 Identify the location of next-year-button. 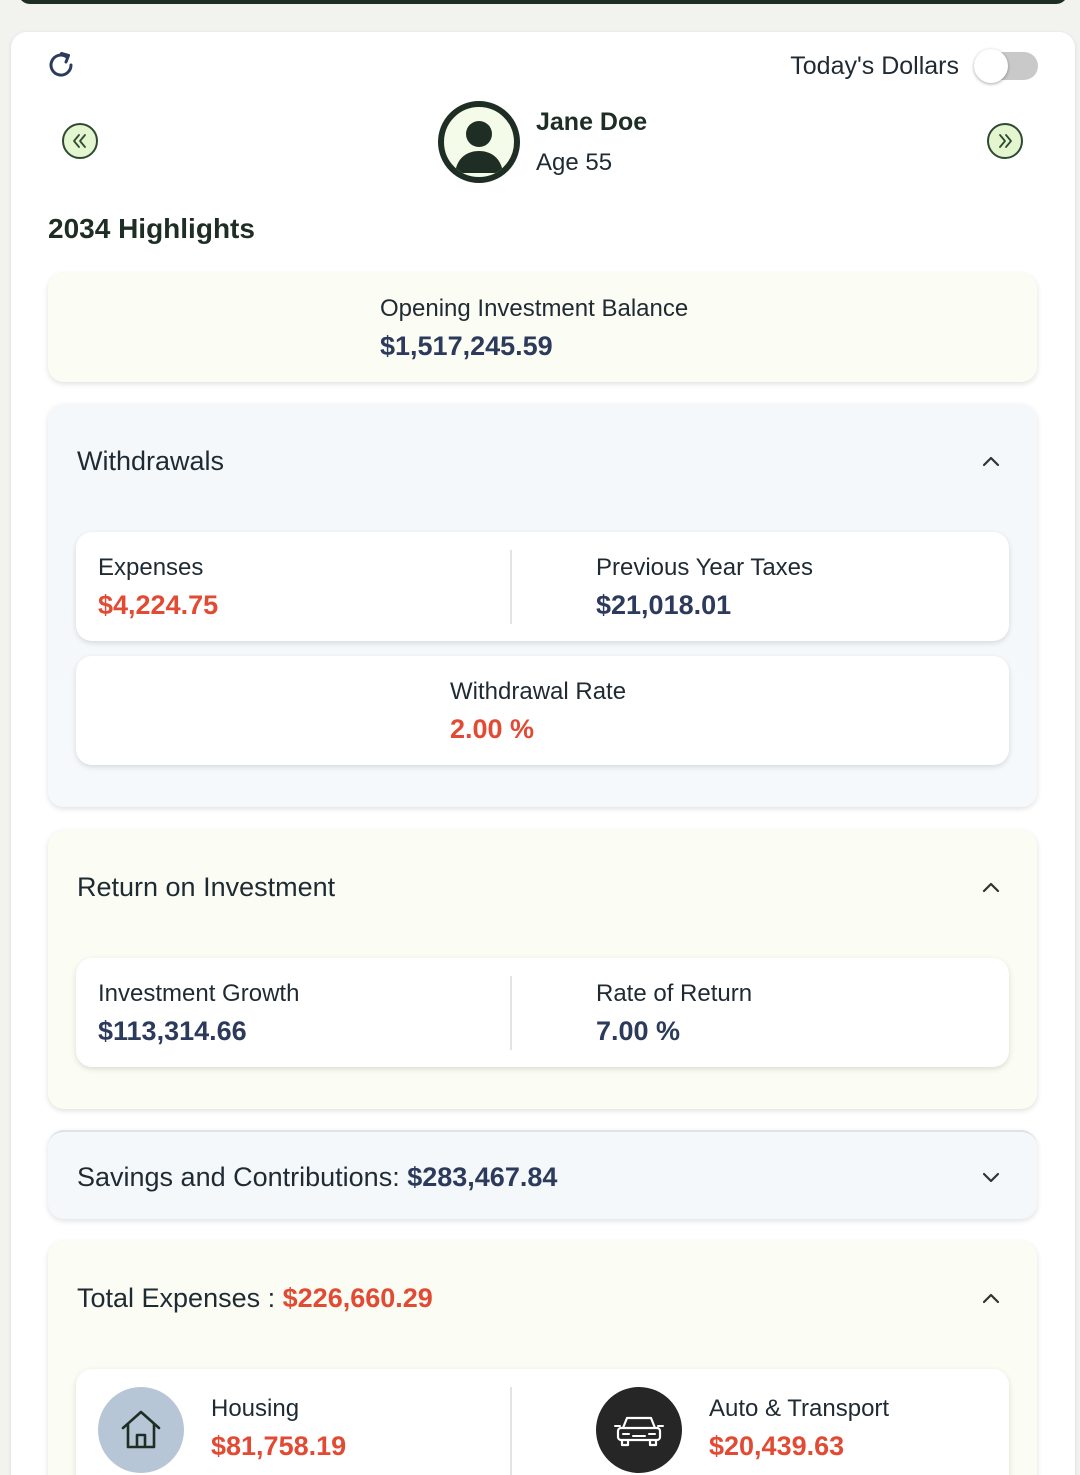
(1005, 141).